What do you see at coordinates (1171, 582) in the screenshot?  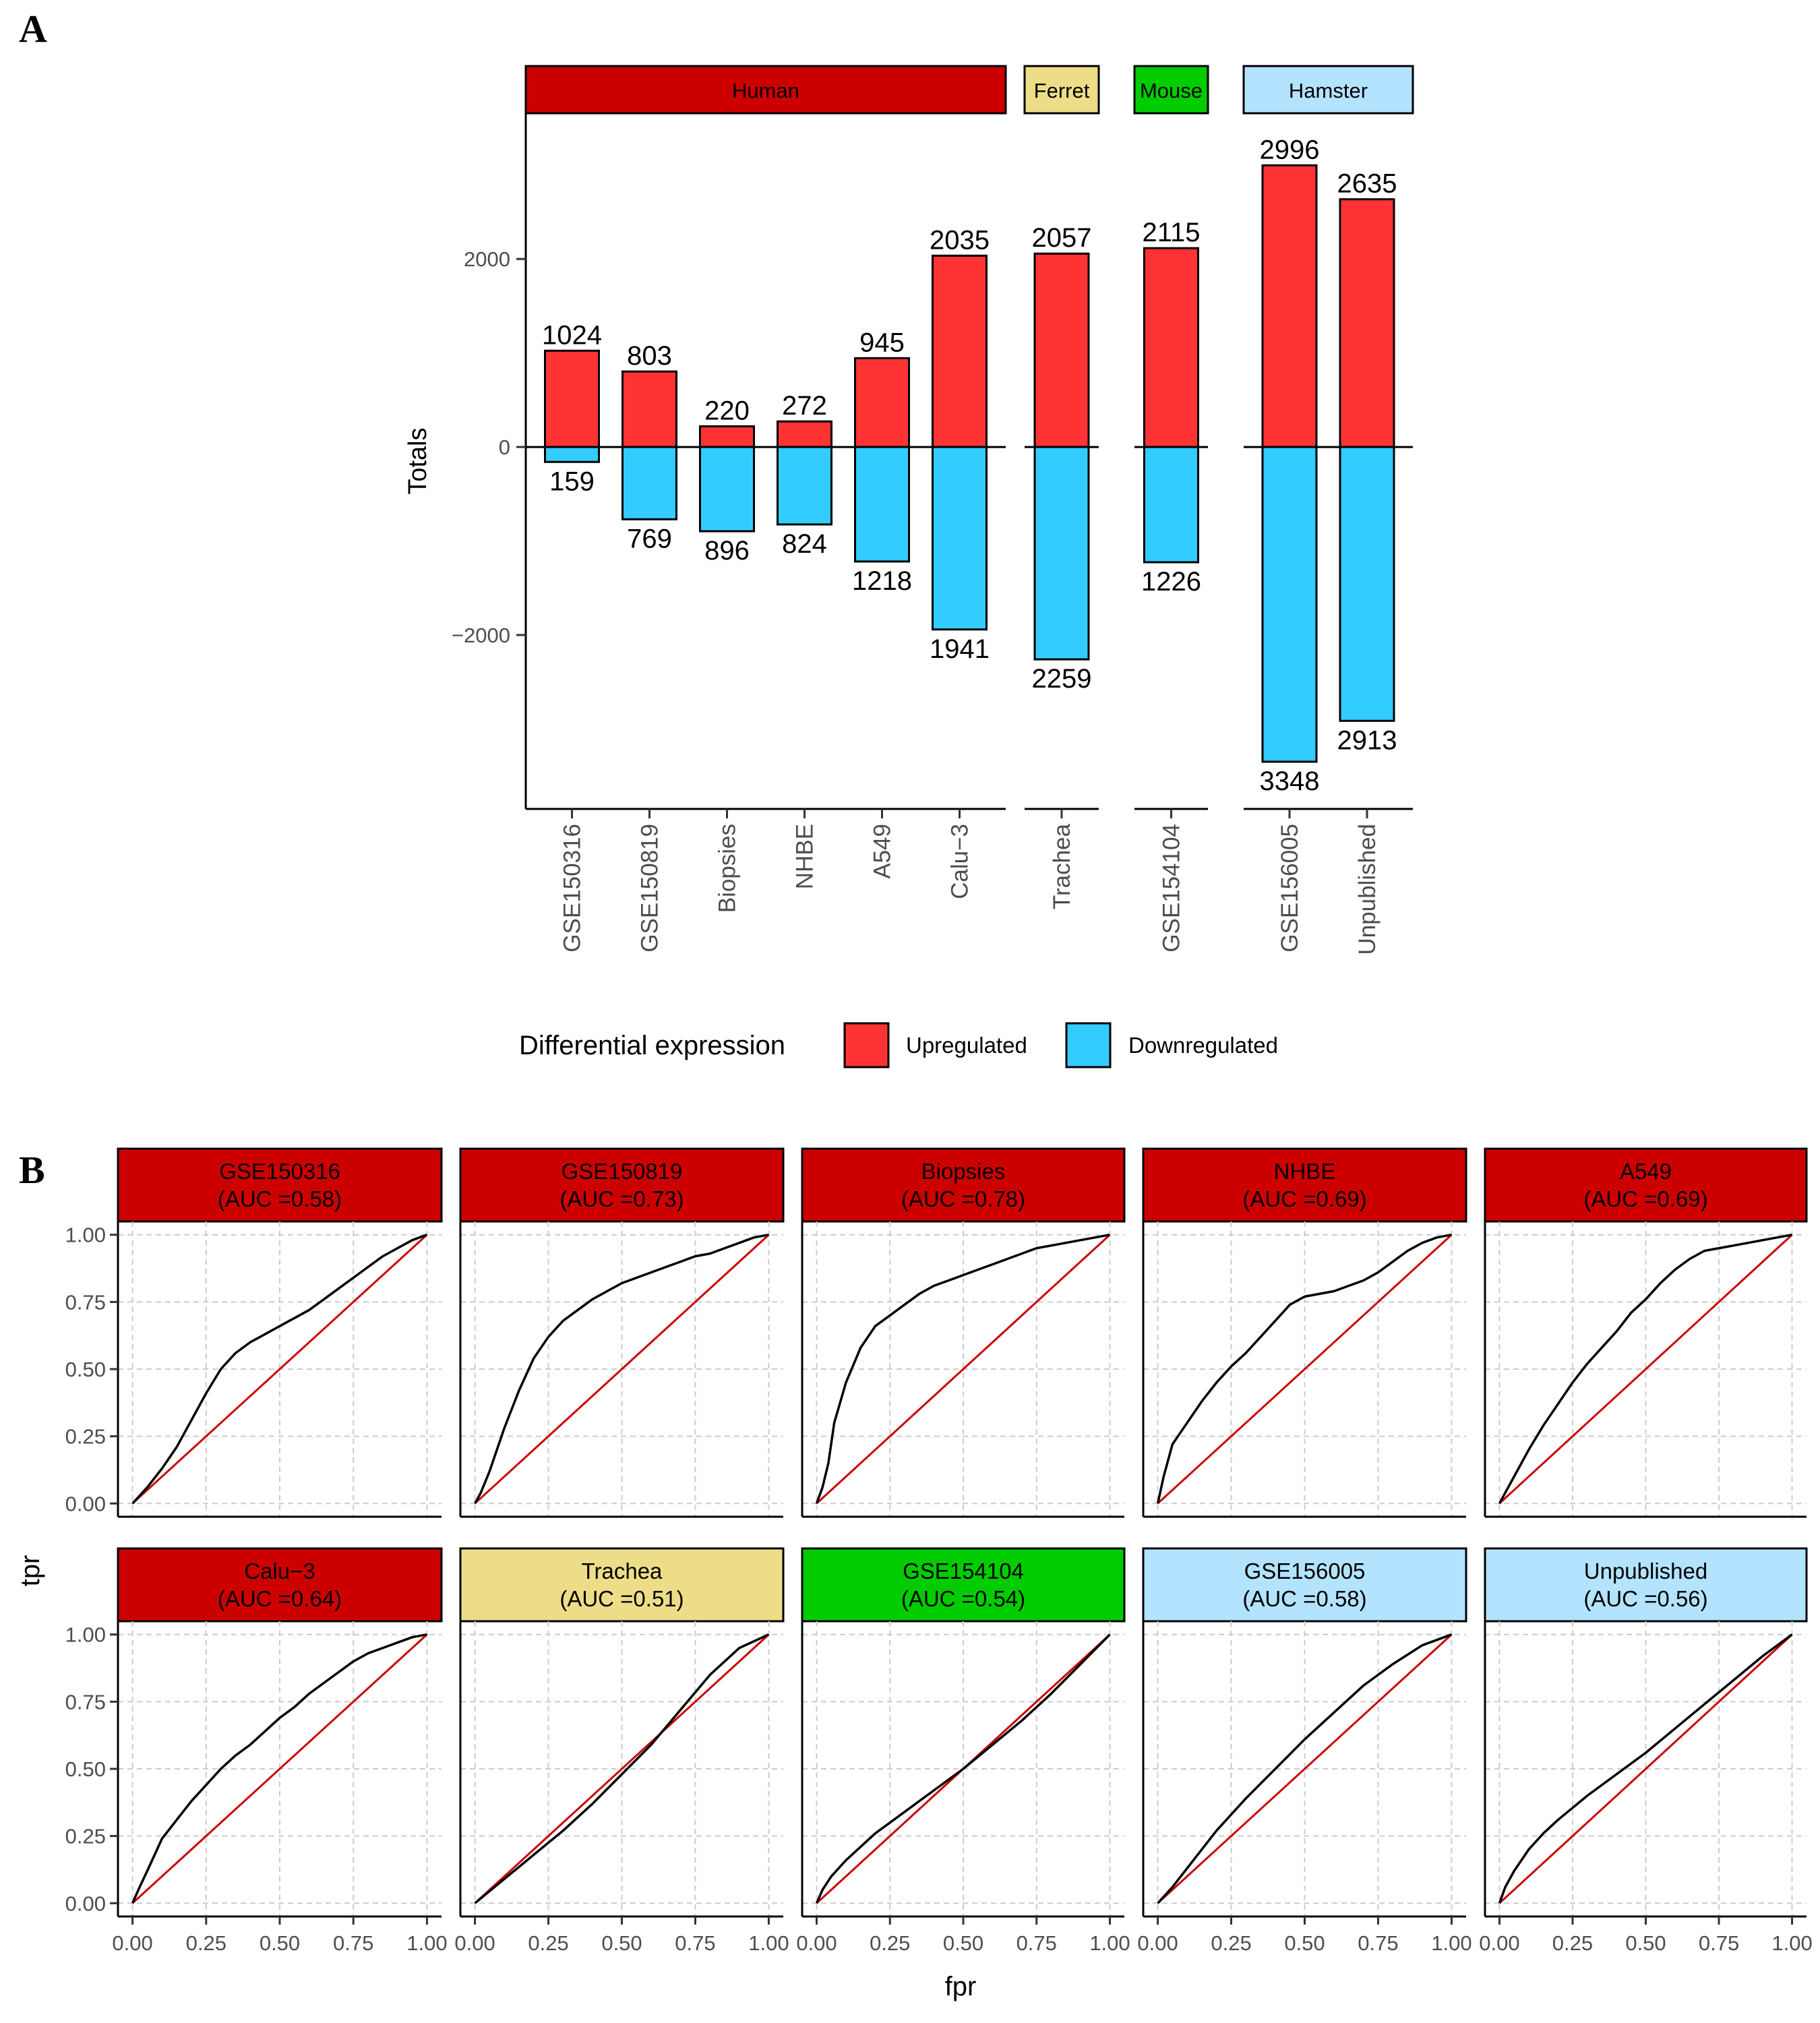 I see `data-label-down: 1226` at bounding box center [1171, 582].